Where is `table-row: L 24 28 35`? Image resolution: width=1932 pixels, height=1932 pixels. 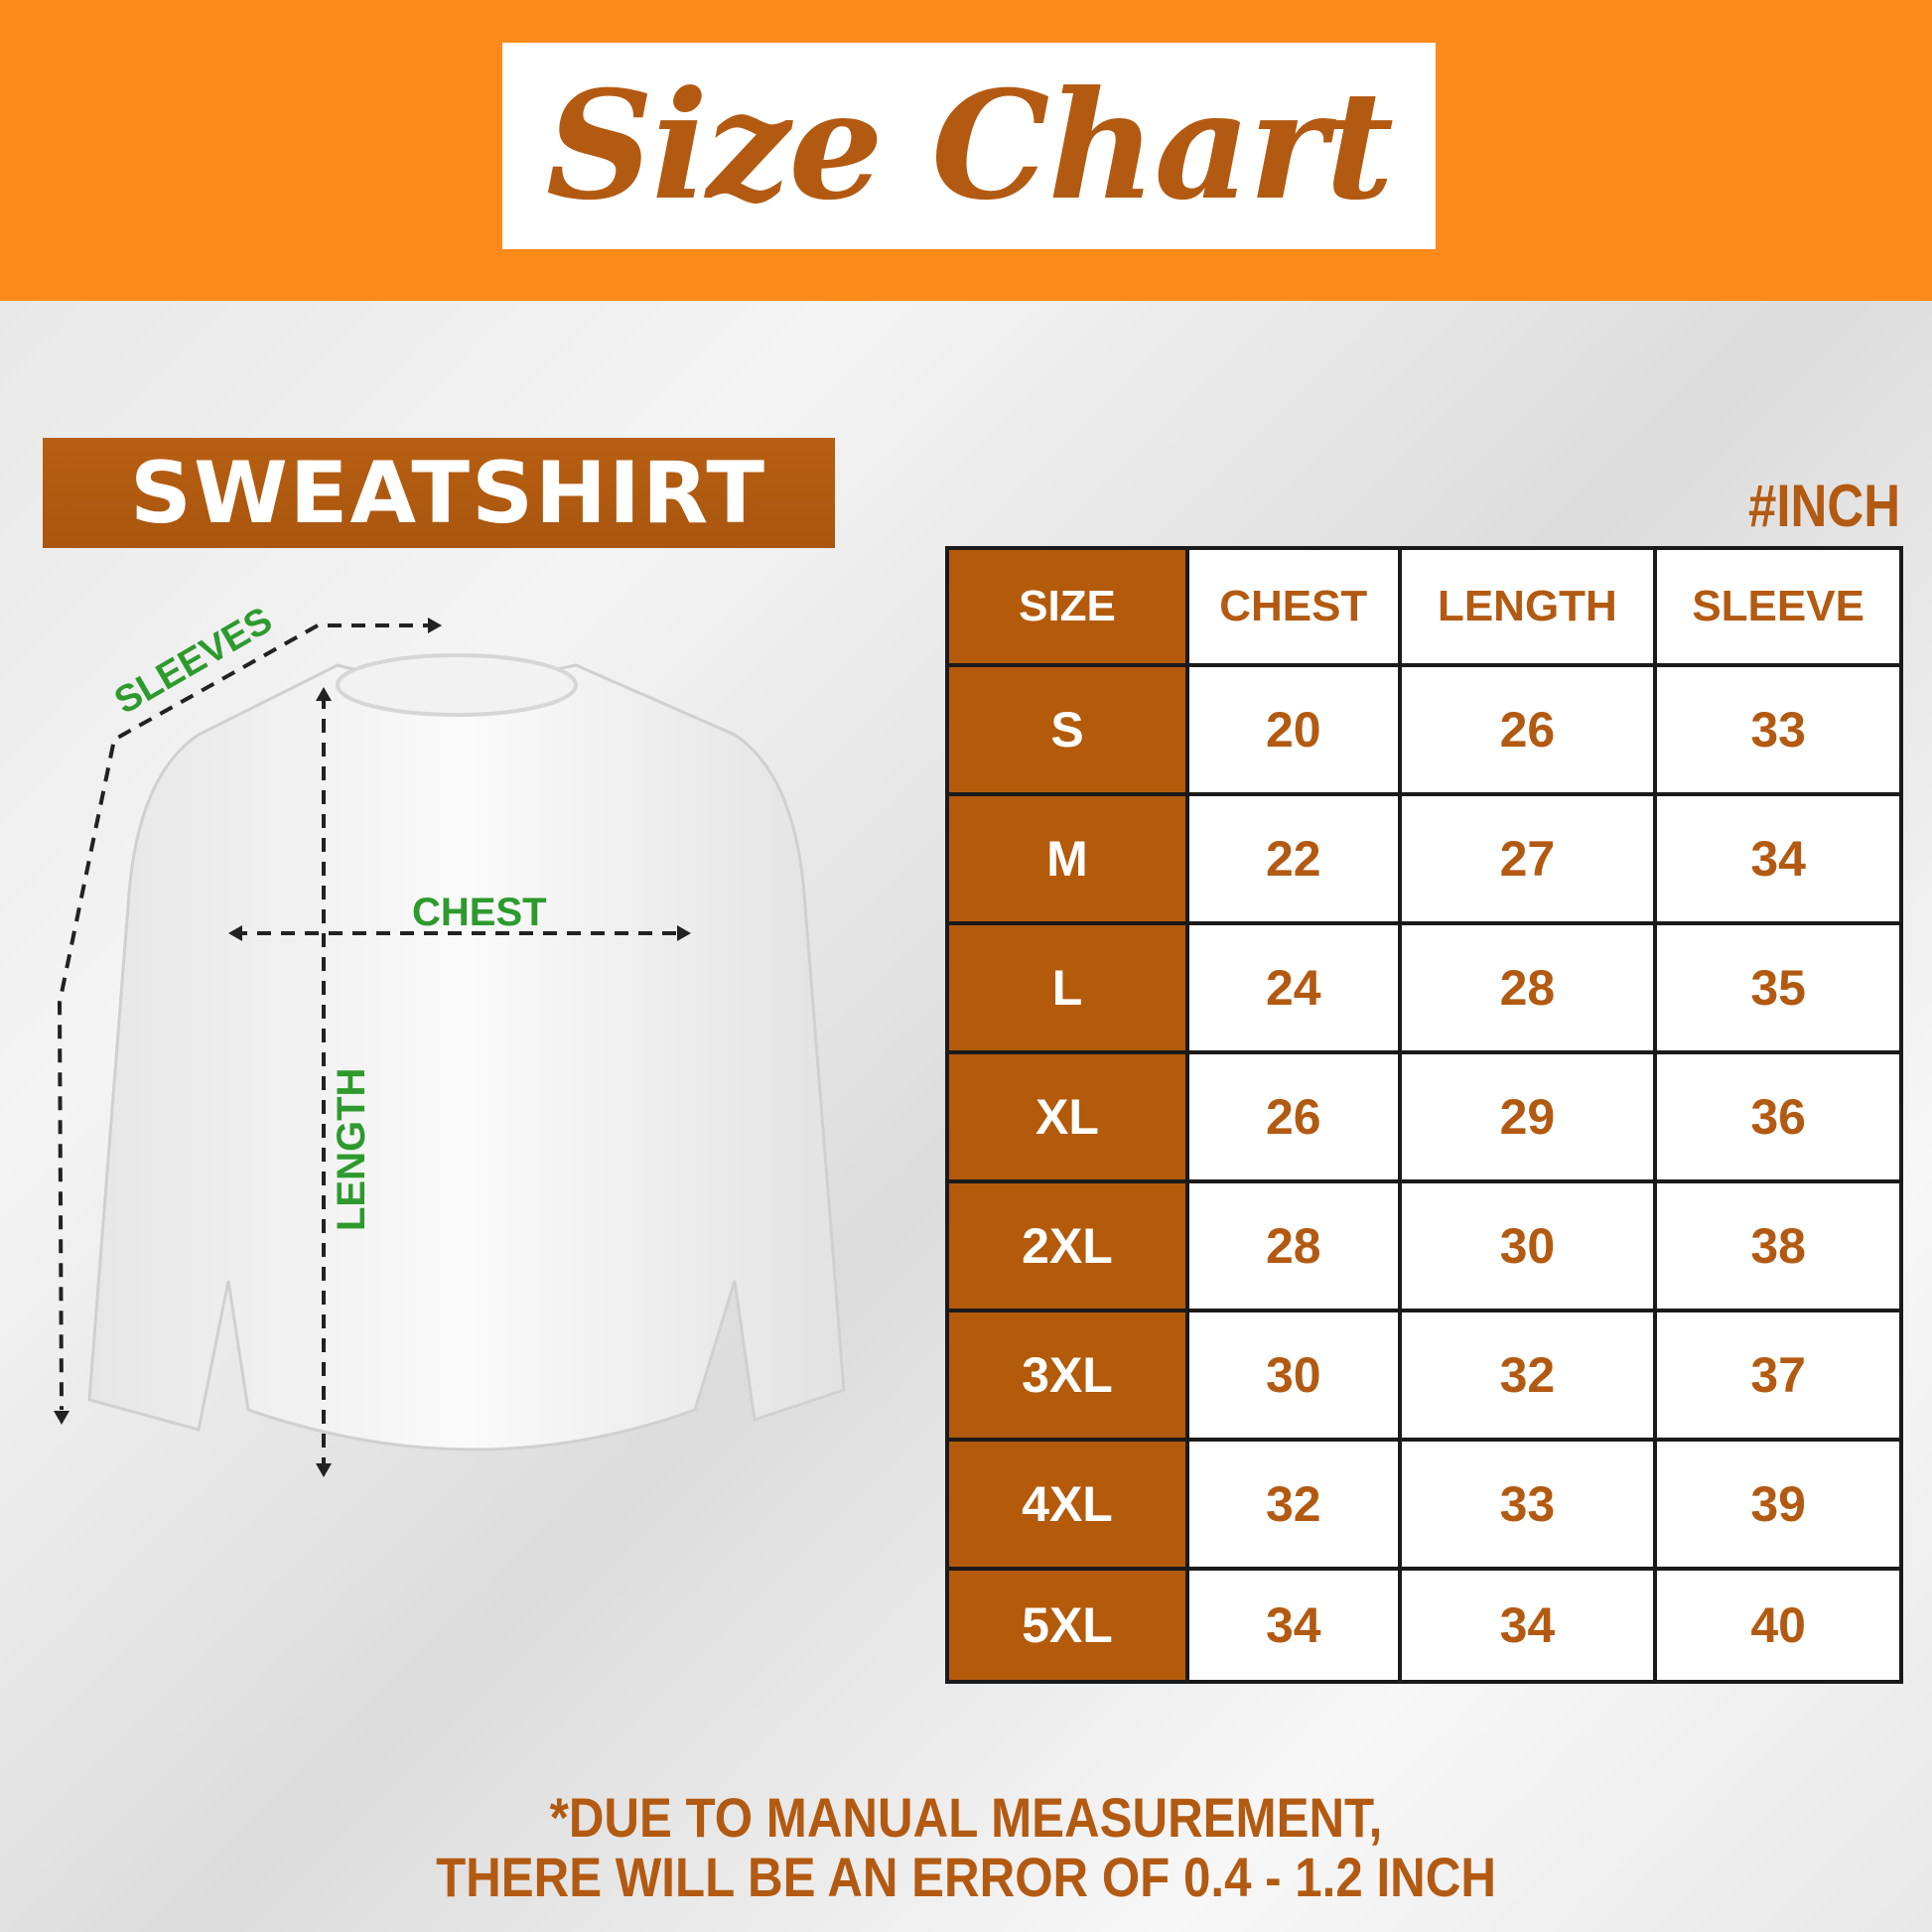 table-row: L 24 28 35 is located at coordinates (1424, 987).